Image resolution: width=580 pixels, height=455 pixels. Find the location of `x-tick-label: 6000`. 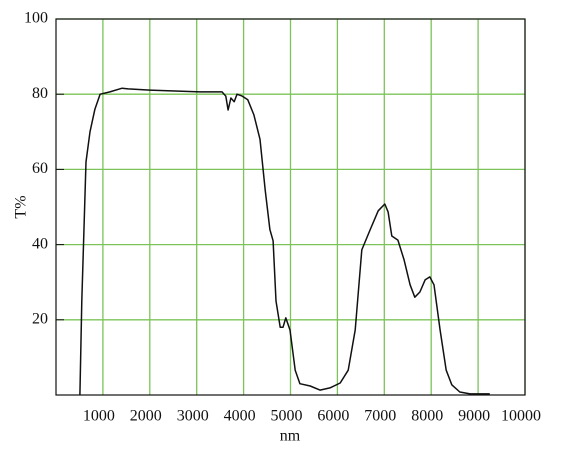

x-tick-label: 6000 is located at coordinates (333, 416).